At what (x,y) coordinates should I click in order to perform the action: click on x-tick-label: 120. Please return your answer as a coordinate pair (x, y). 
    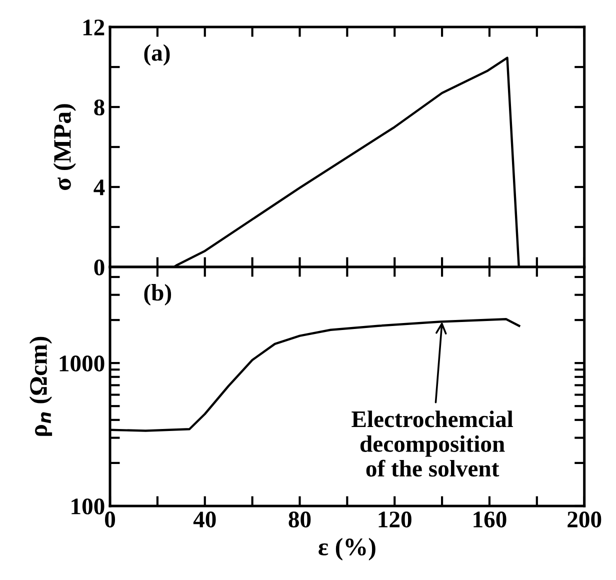
    Looking at the image, I should click on (395, 520).